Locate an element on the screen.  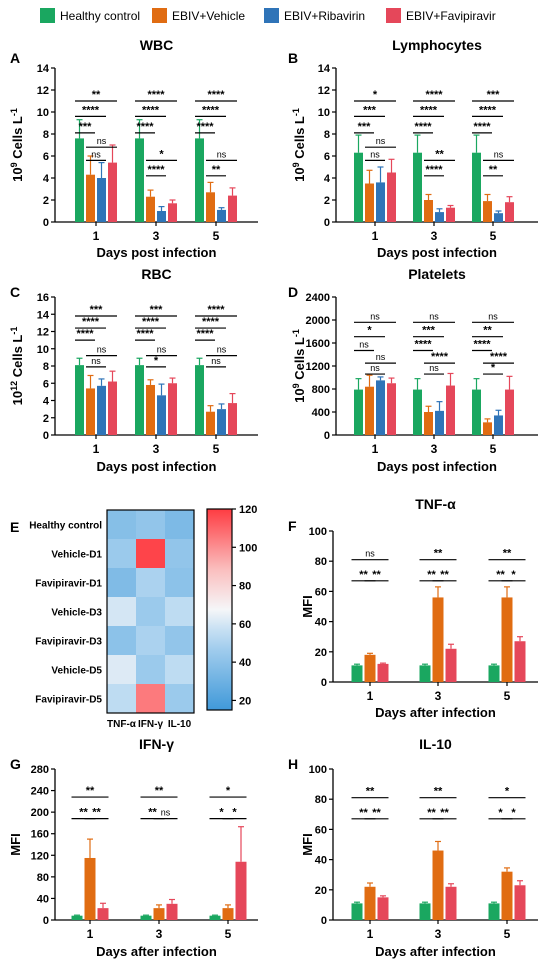
y-tick-label: 1200 is located at coordinates (318, 367).